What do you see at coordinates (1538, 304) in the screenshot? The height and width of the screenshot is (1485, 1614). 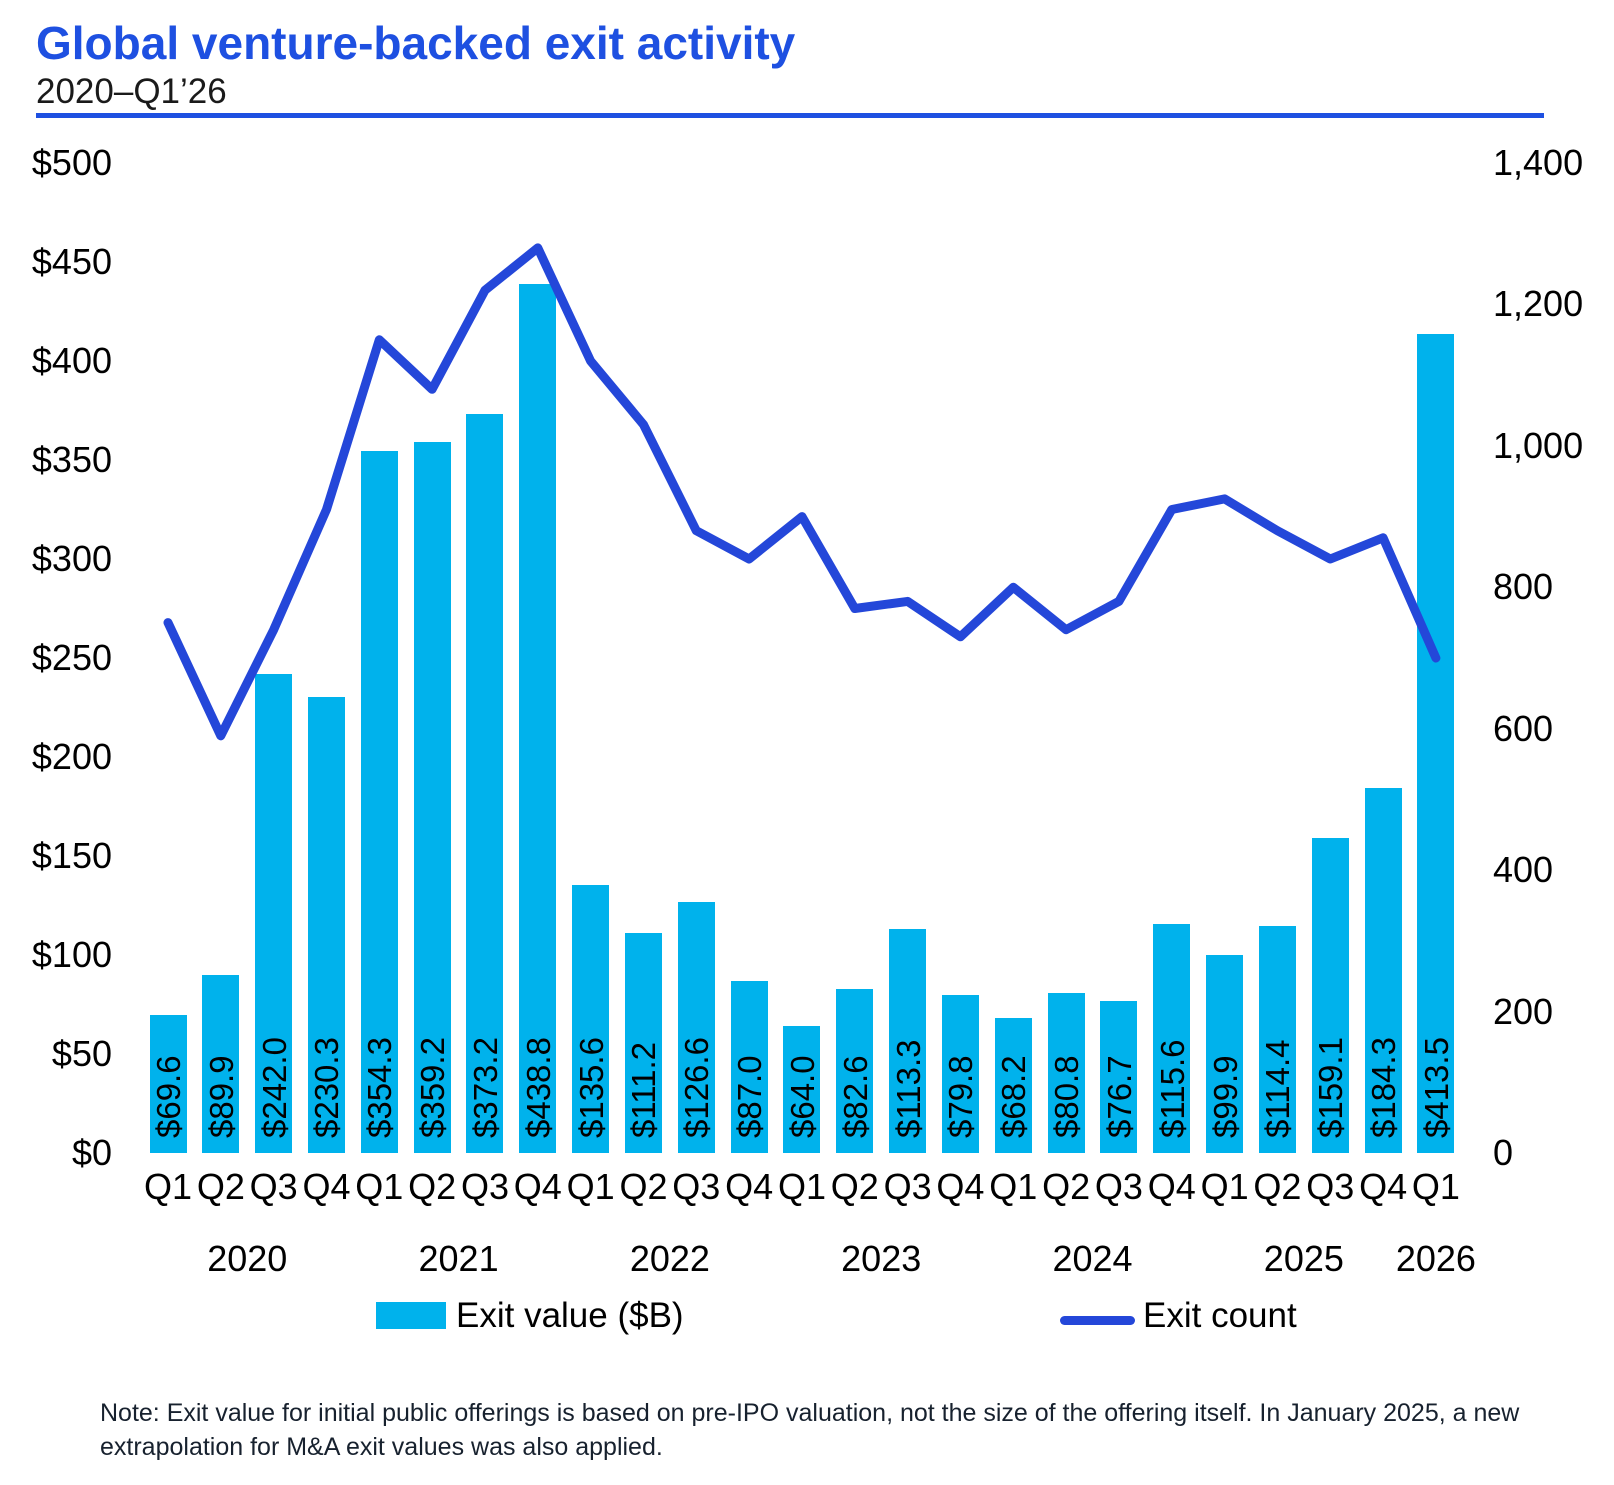 I see `right-axis-tick: 1,200` at bounding box center [1538, 304].